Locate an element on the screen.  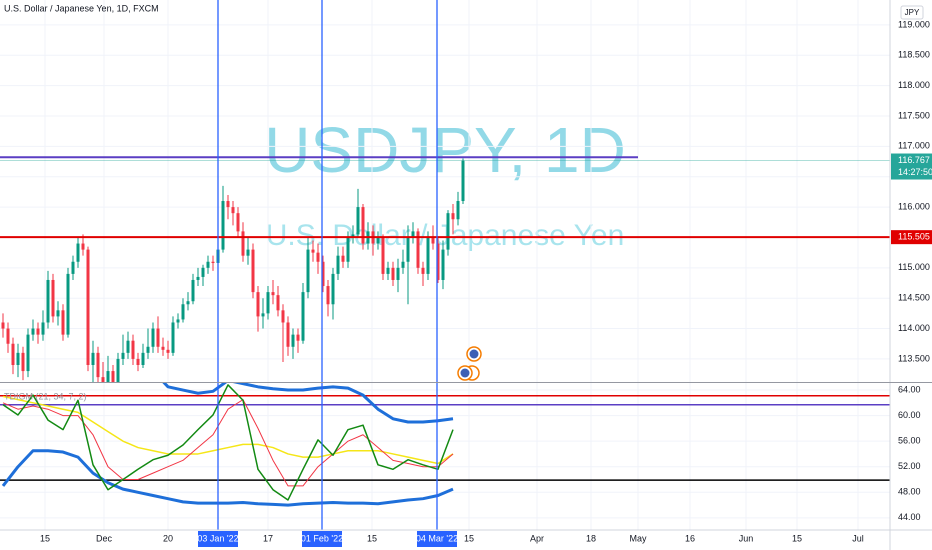
y-tick-label: 60.00 is located at coordinates (909, 415).